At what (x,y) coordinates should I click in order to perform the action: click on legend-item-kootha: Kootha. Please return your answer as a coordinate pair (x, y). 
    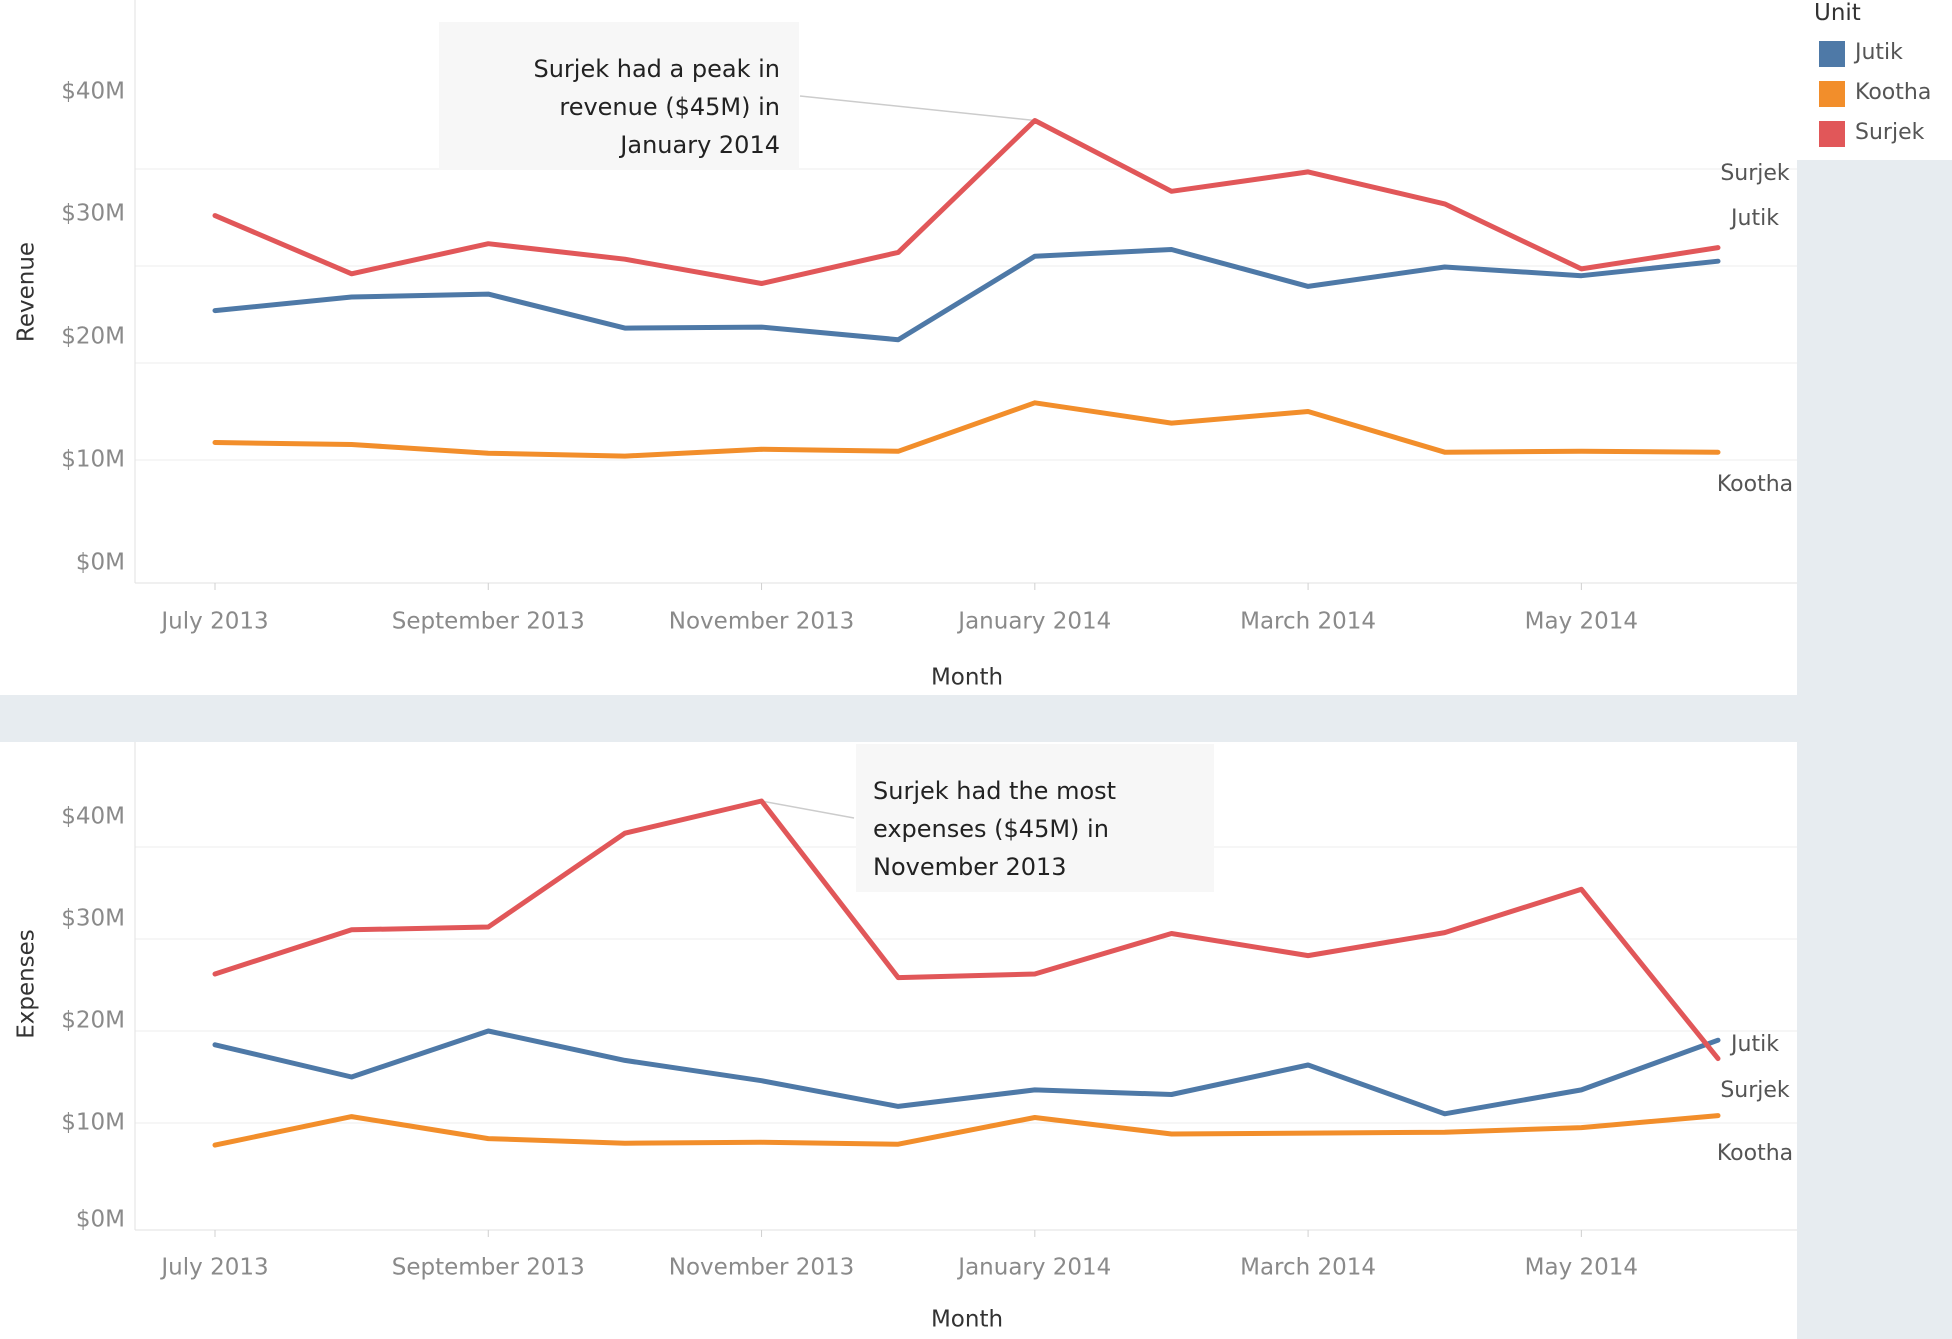
    Looking at the image, I should click on (1885, 94).